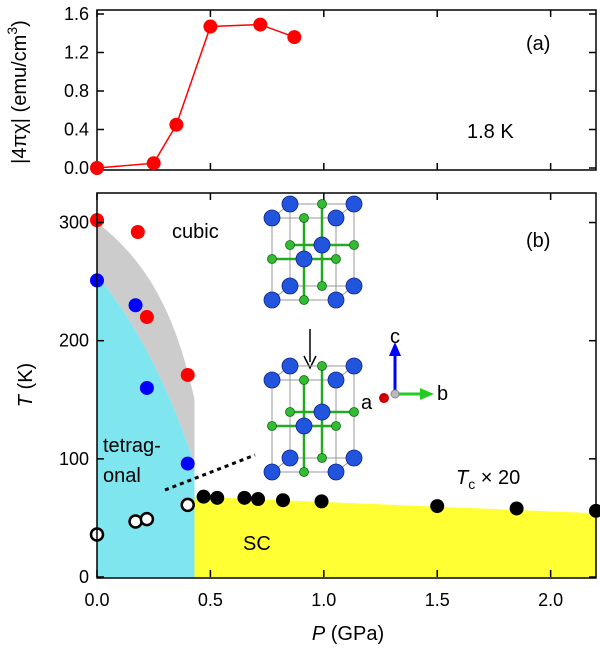 Image resolution: width=600 pixels, height=650 pixels. Describe the element at coordinates (76, 130) in the screenshot. I see `panel-a-ytick-label: 0.4` at that location.